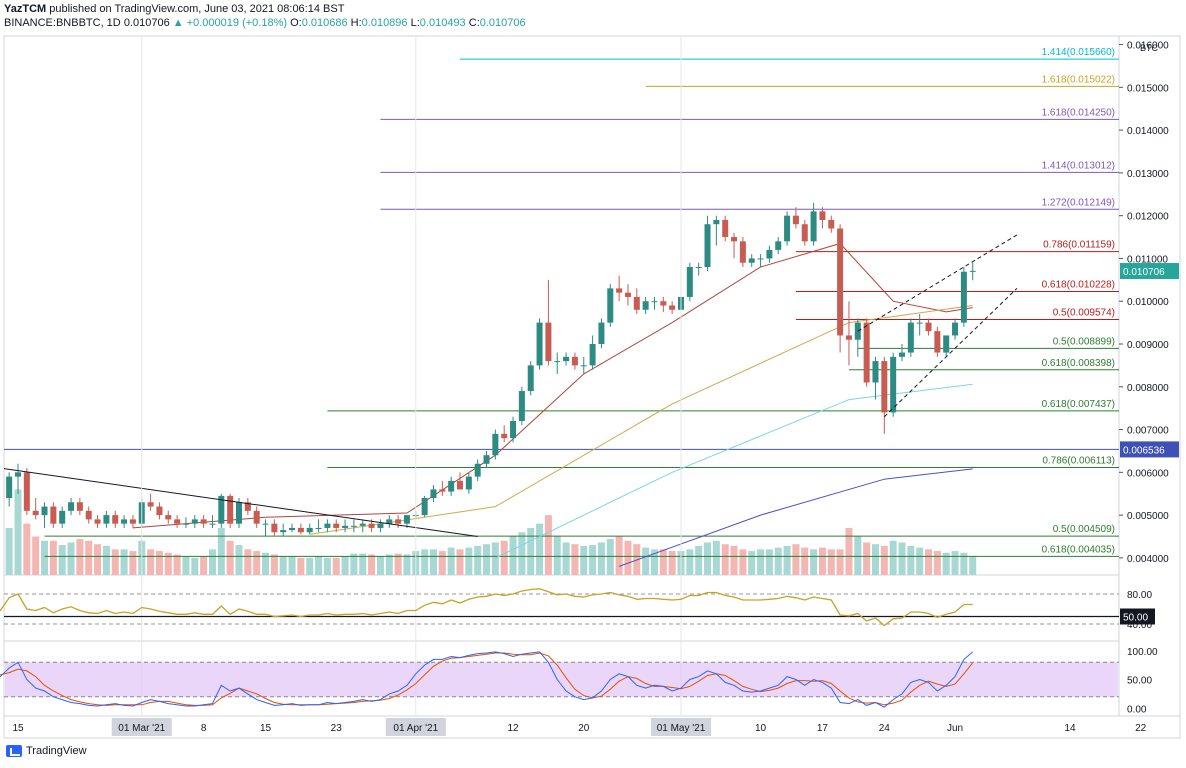 Image resolution: width=1186 pixels, height=768 pixels. What do you see at coordinates (141, 727) in the screenshot?
I see `time-tick-highlight` at bounding box center [141, 727].